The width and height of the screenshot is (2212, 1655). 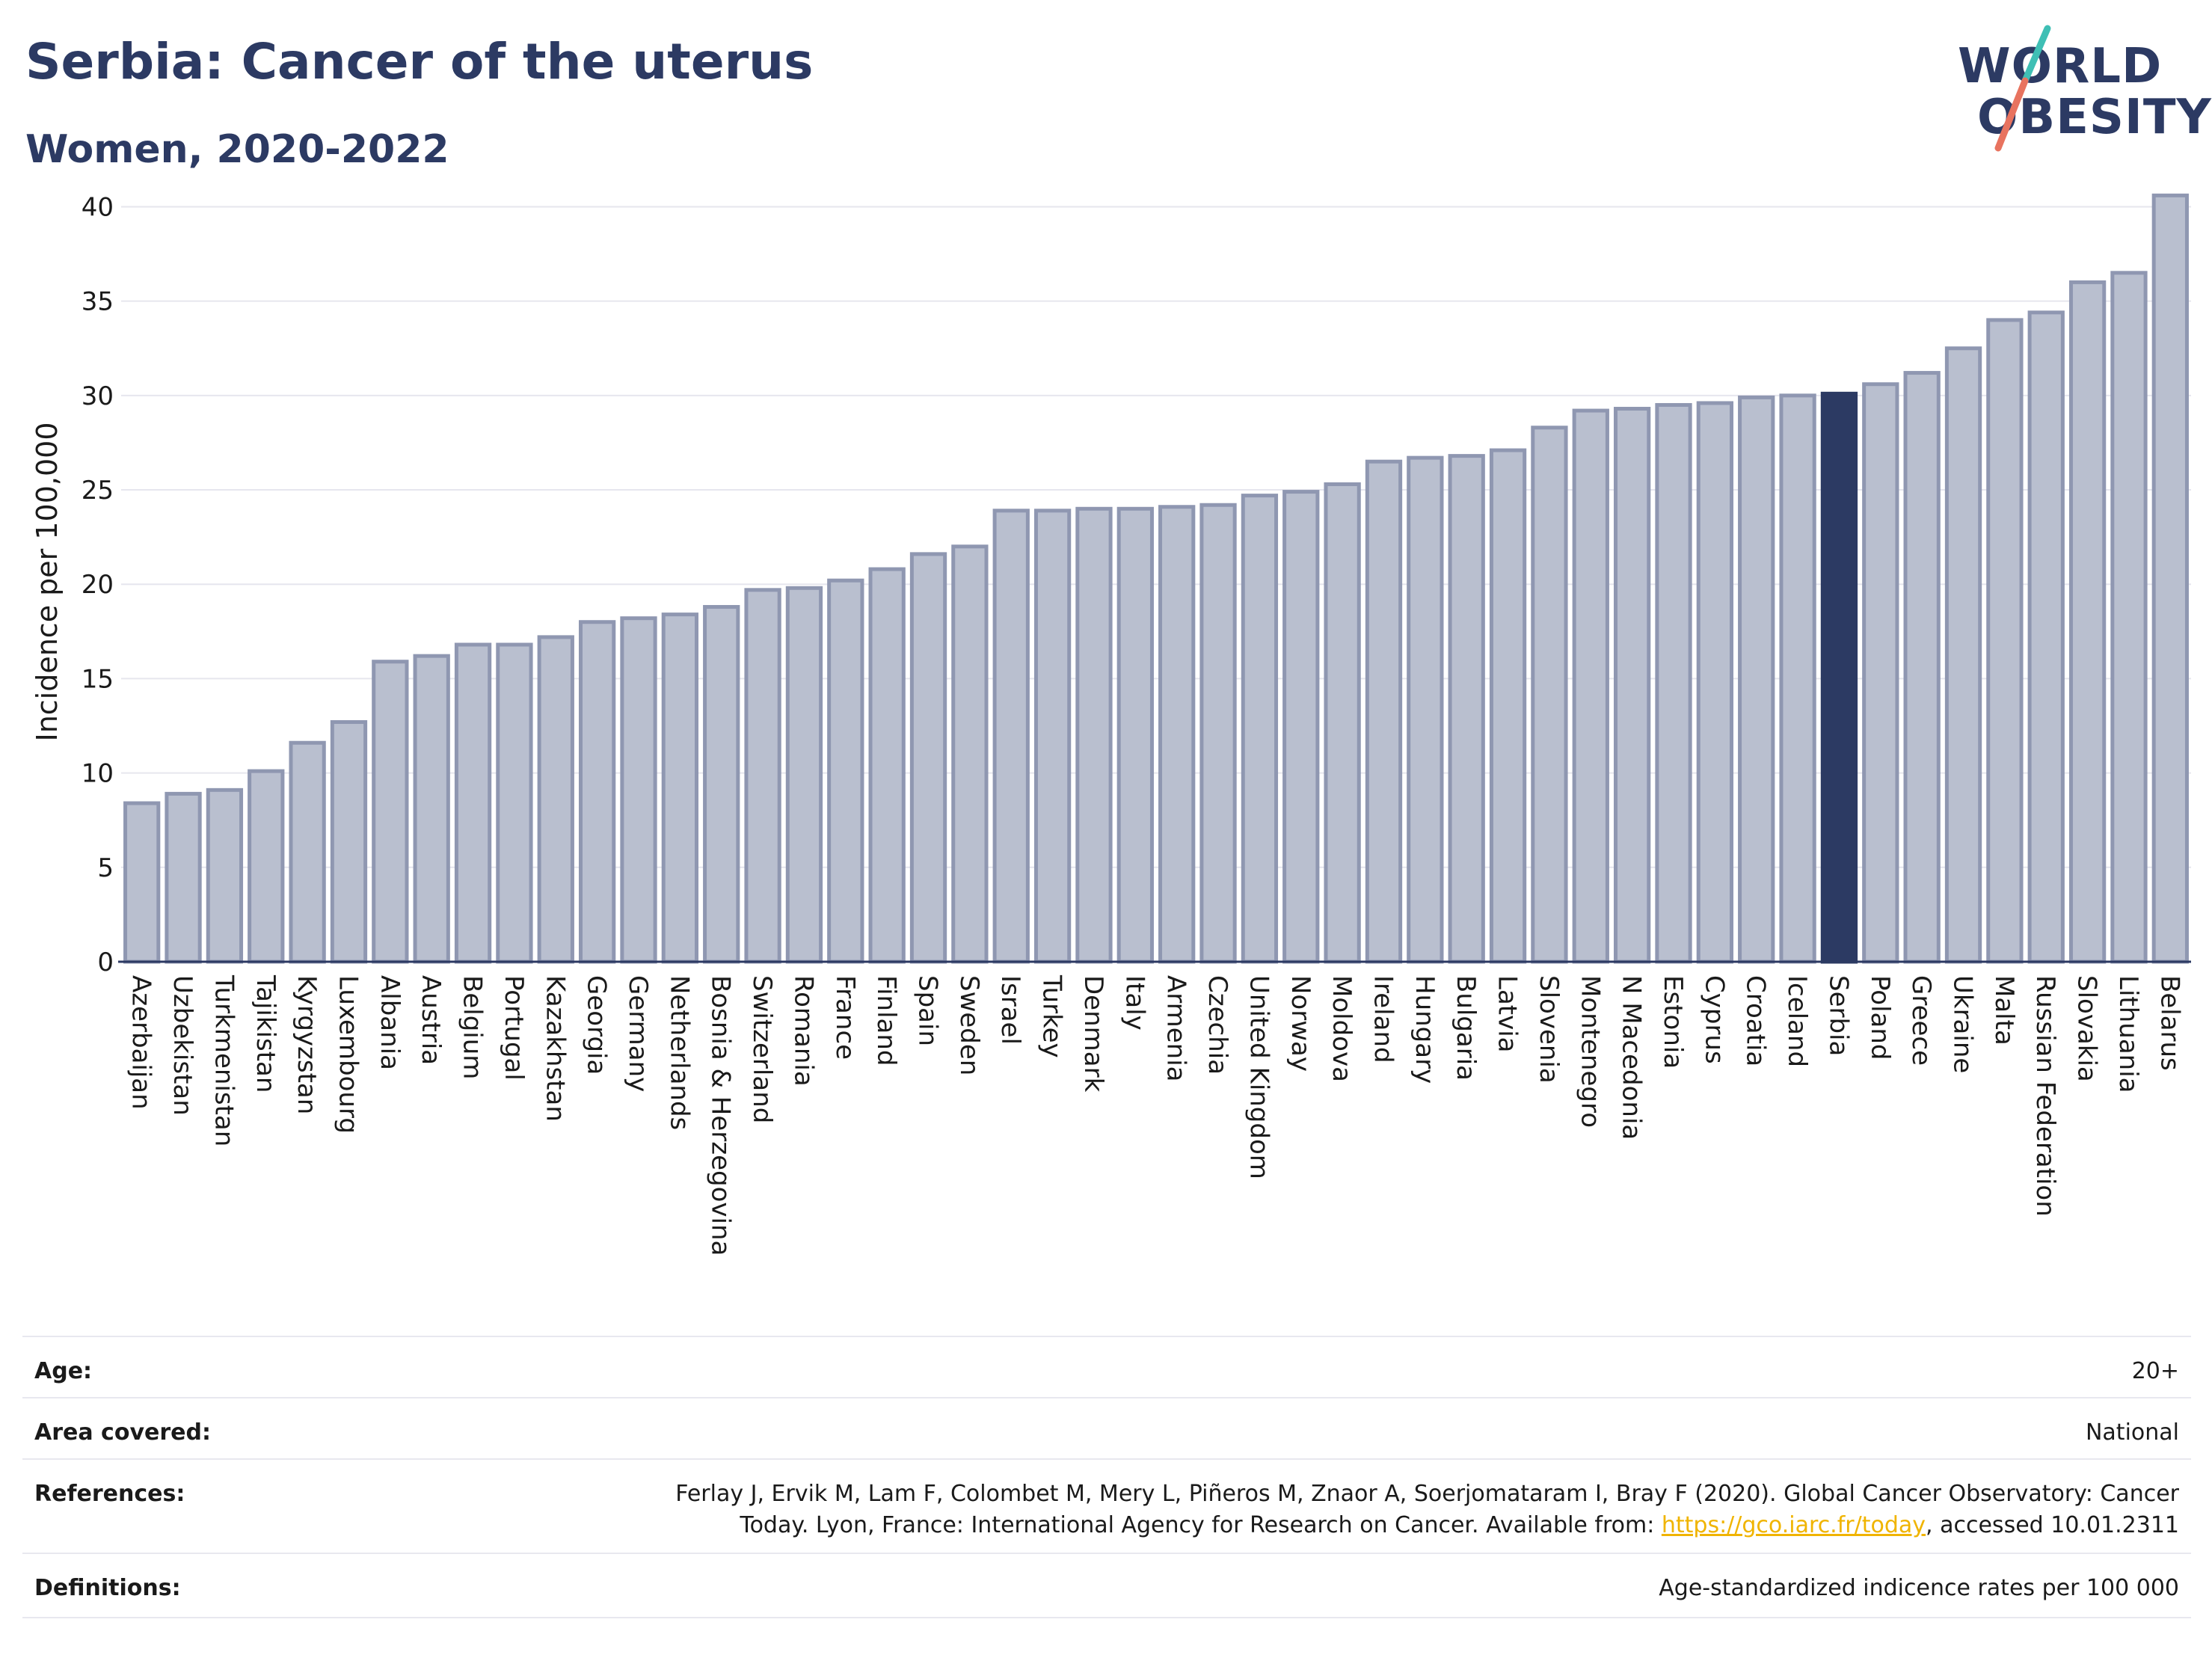 What do you see at coordinates (1880, 673) in the screenshot?
I see `bar-poland` at bounding box center [1880, 673].